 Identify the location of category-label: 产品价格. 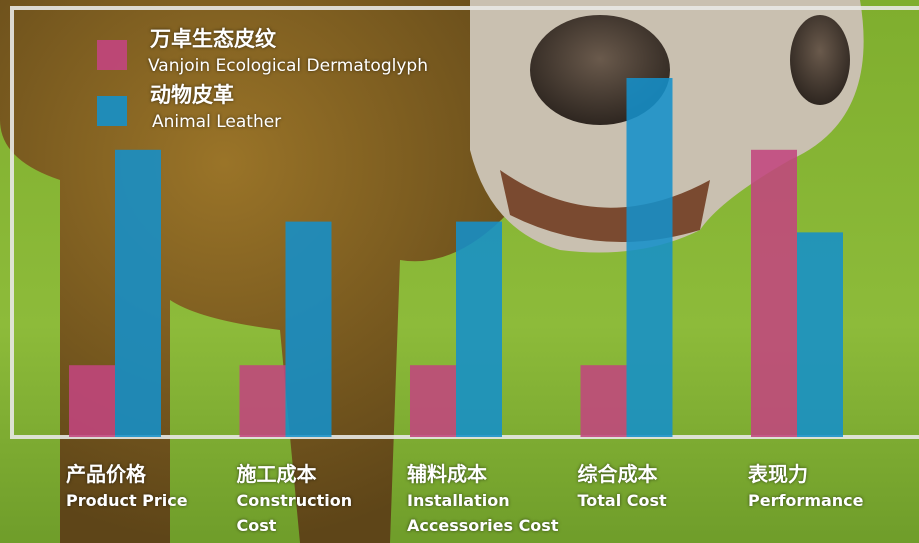
(106, 474).